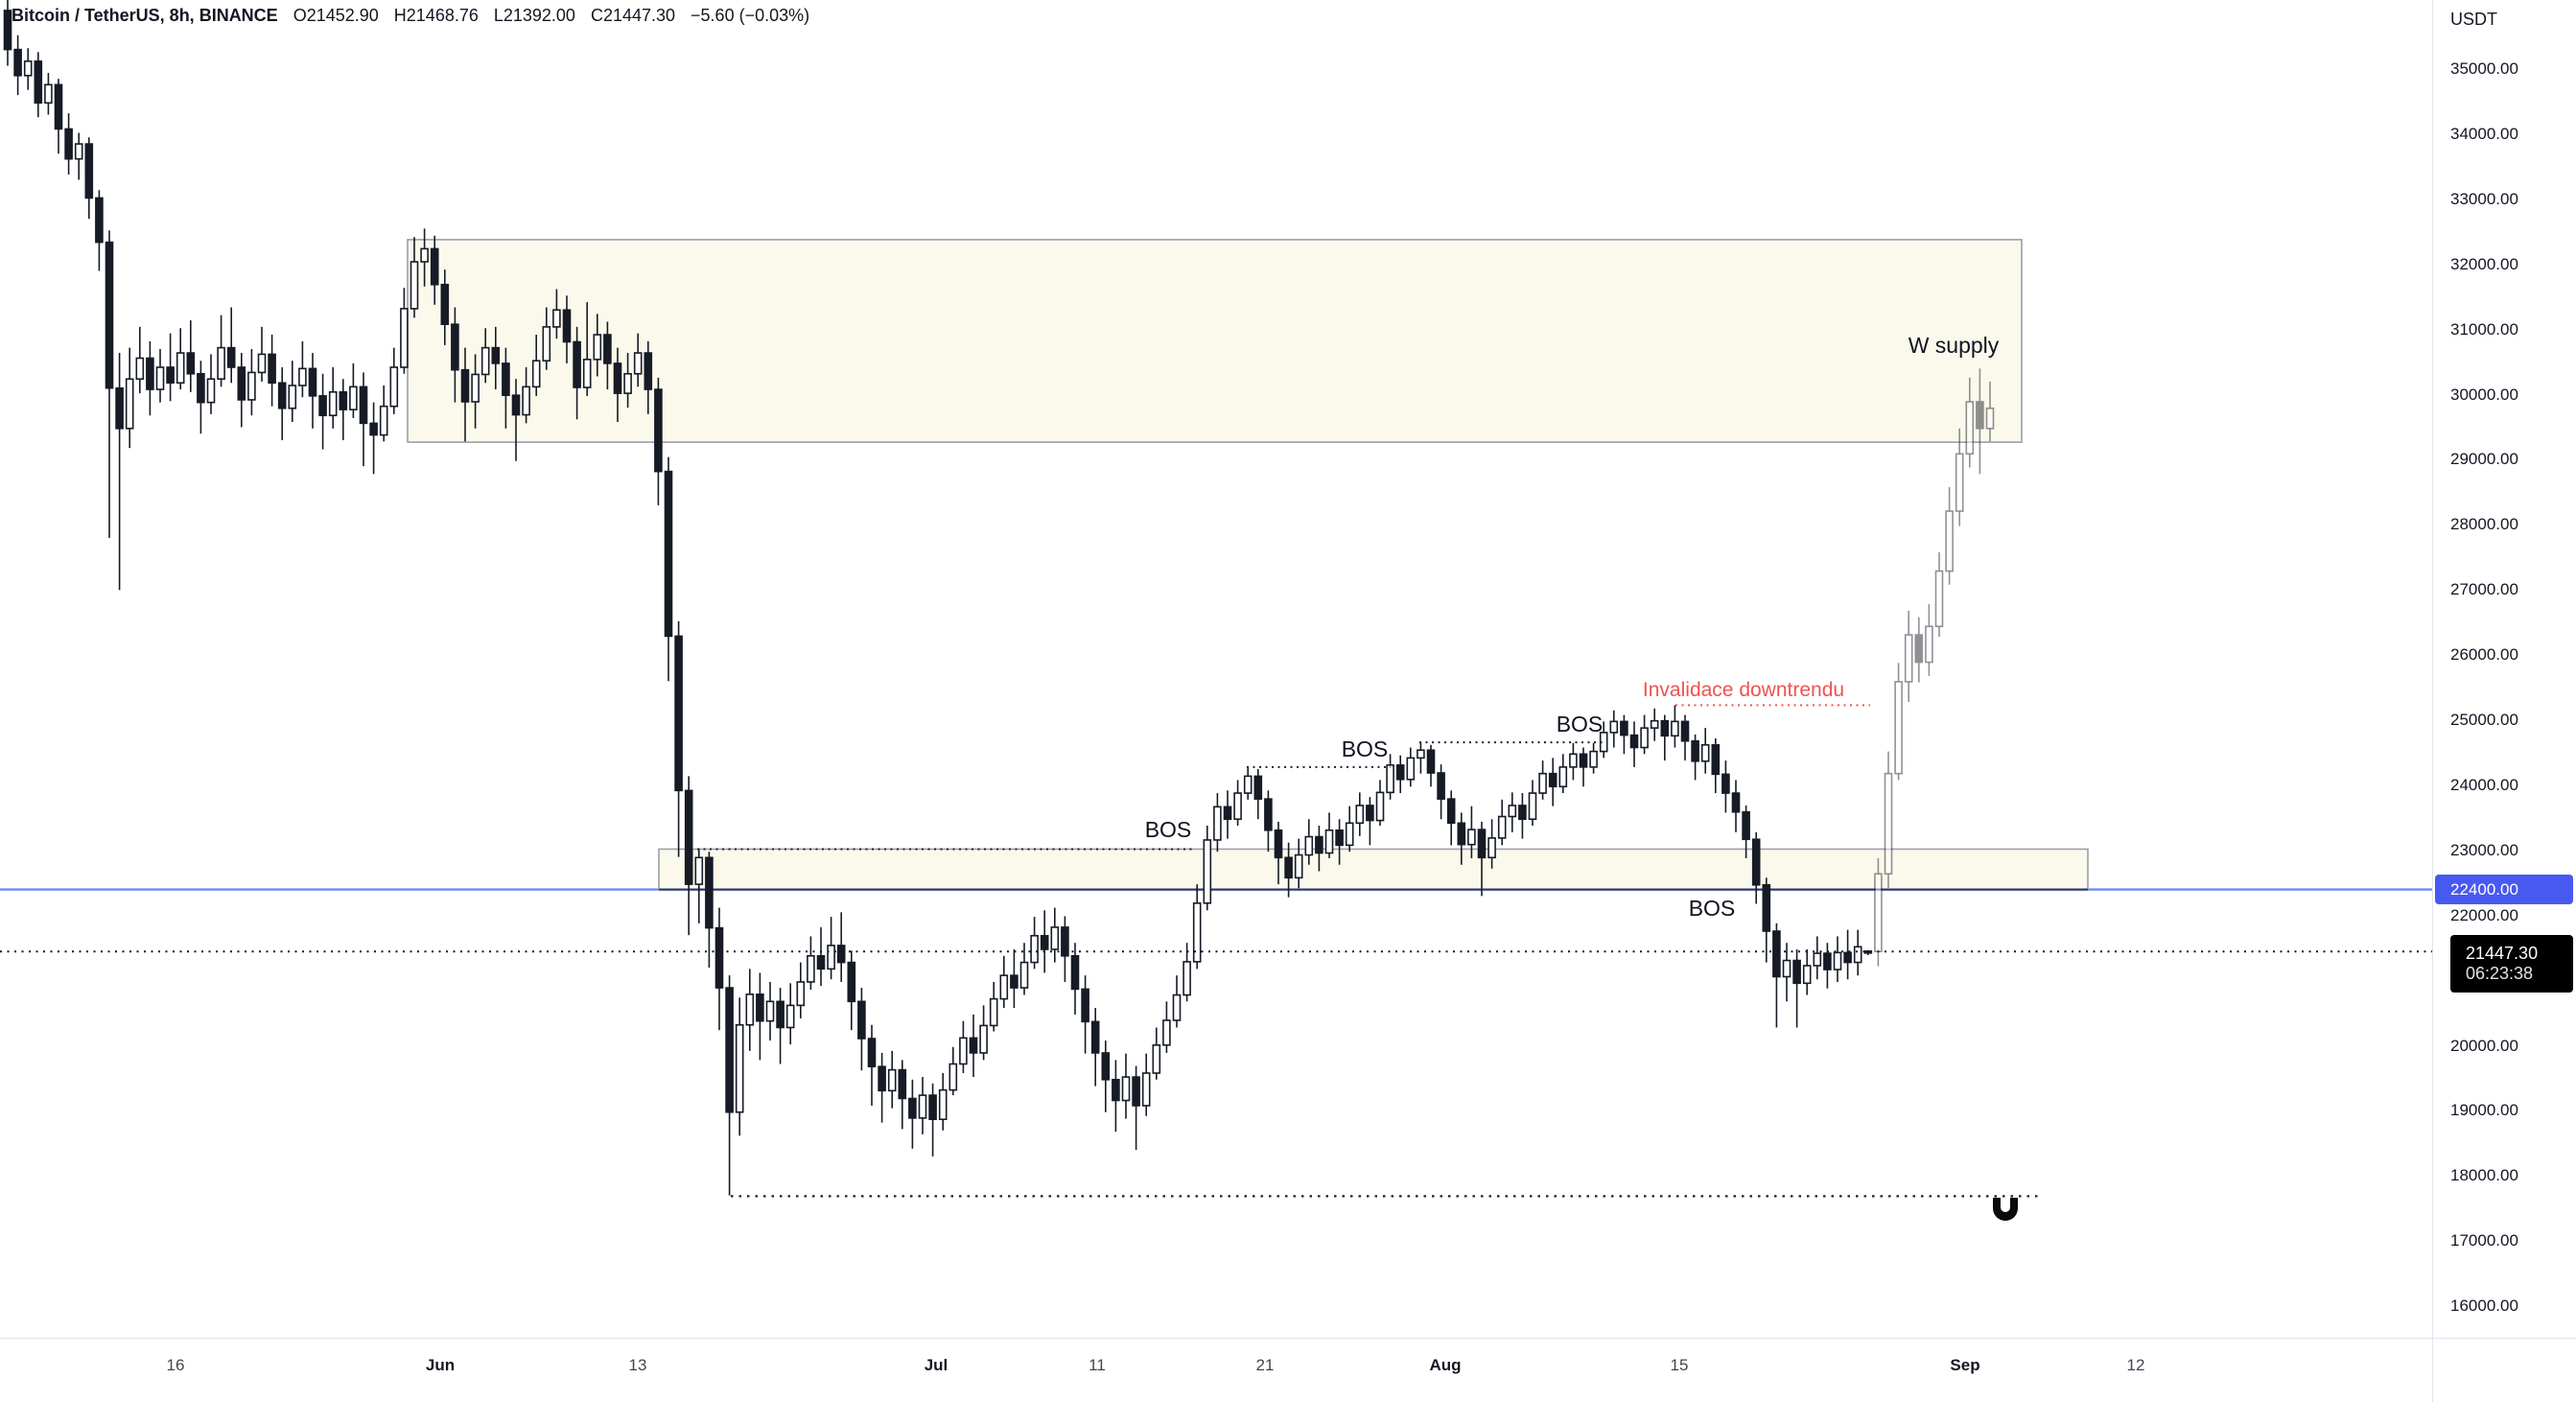 Image resolution: width=2576 pixels, height=1402 pixels. Describe the element at coordinates (2484, 784) in the screenshot. I see `price-tick-24000: 24000.00` at that location.